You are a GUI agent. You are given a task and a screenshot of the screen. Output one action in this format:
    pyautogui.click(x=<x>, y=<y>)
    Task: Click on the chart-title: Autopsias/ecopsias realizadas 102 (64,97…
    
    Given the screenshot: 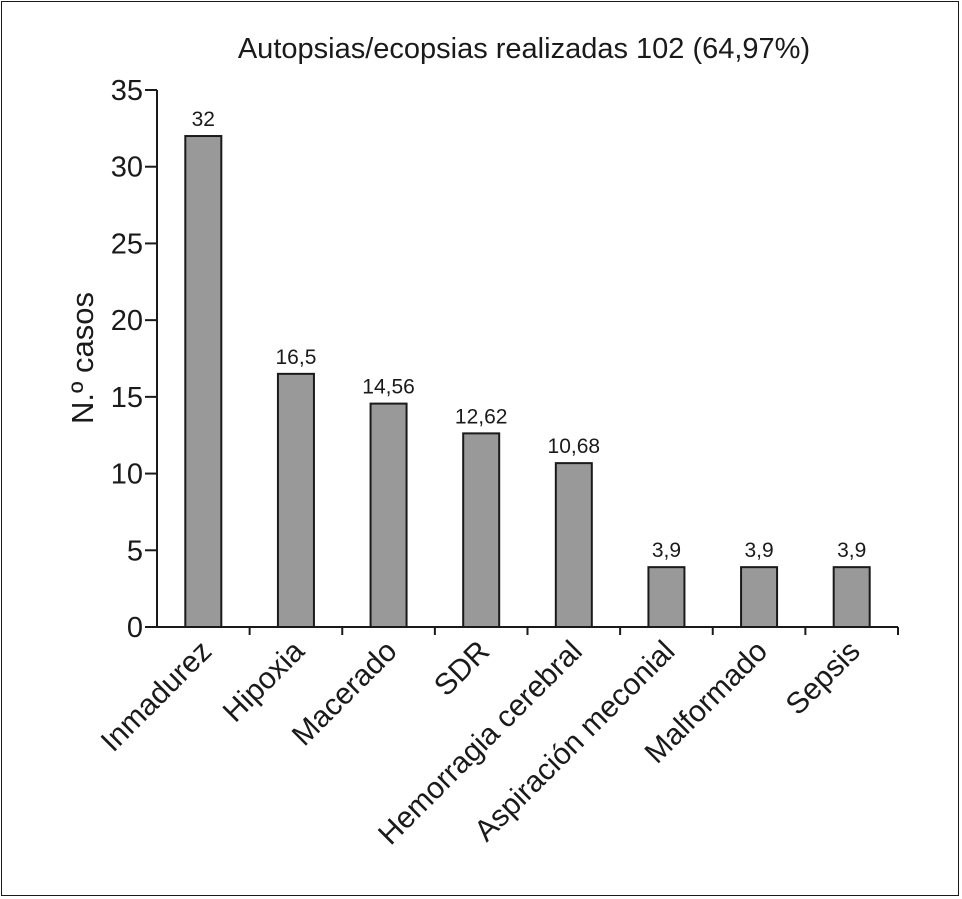 What is the action you would take?
    pyautogui.click(x=524, y=49)
    